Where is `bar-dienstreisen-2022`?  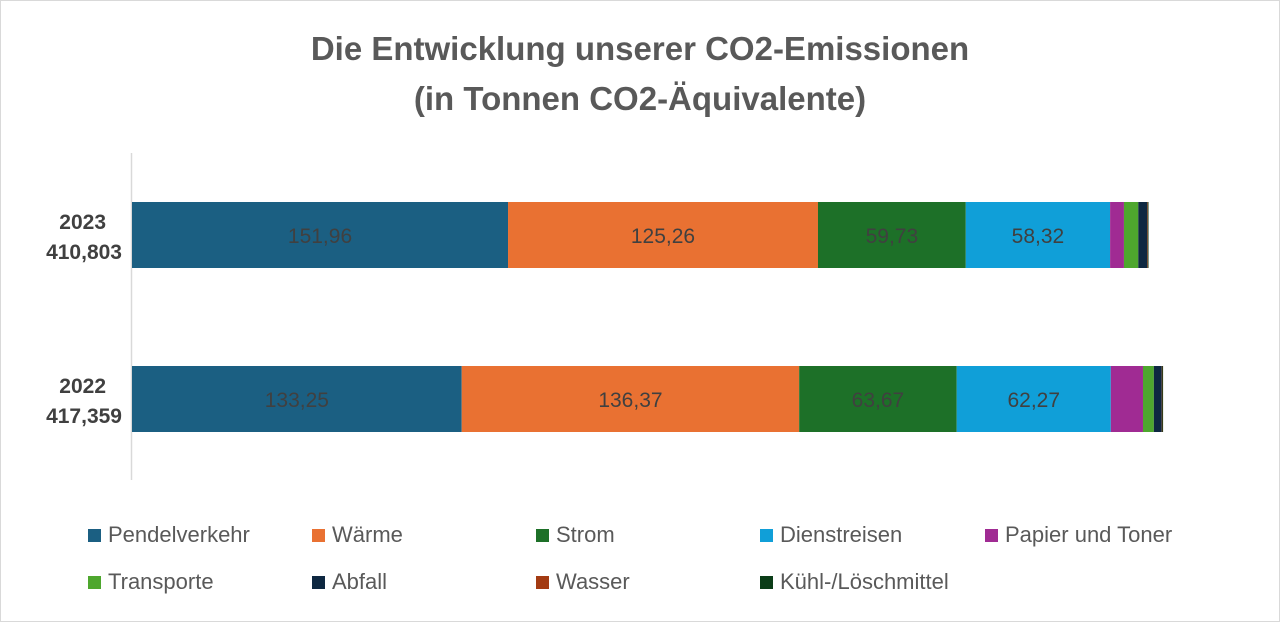 bar-dienstreisen-2022 is located at coordinates (1033, 399).